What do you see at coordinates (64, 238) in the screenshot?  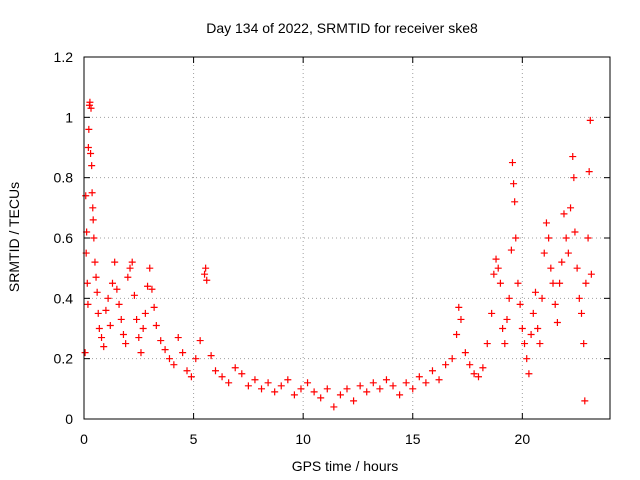 I see `y-tick-label: 0.6` at bounding box center [64, 238].